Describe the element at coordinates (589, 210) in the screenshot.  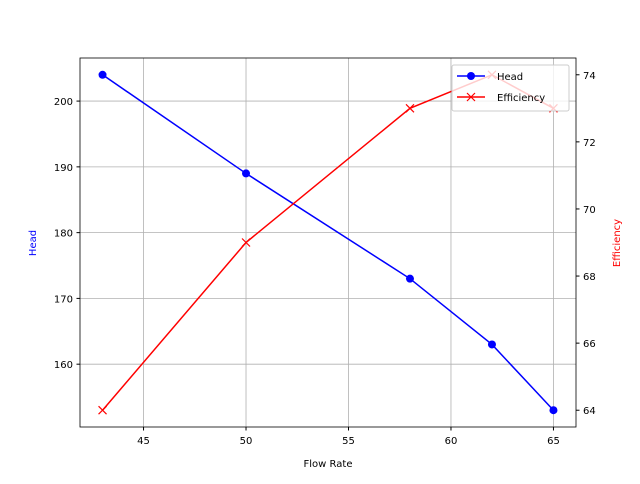
I see `y2-tick-label: 70` at that location.